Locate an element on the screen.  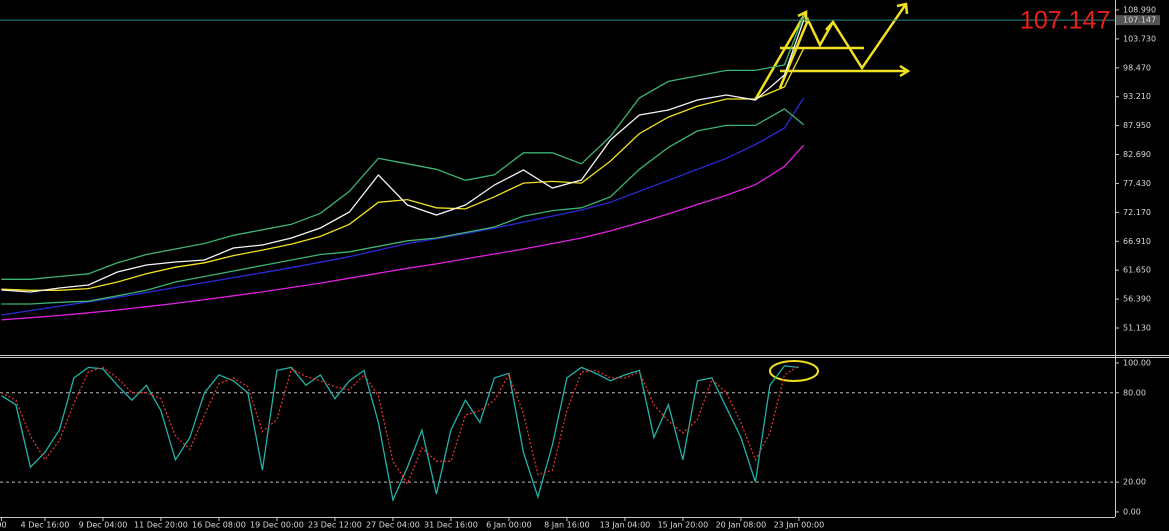
y-tick-label: 93.210 is located at coordinates (1137, 96).